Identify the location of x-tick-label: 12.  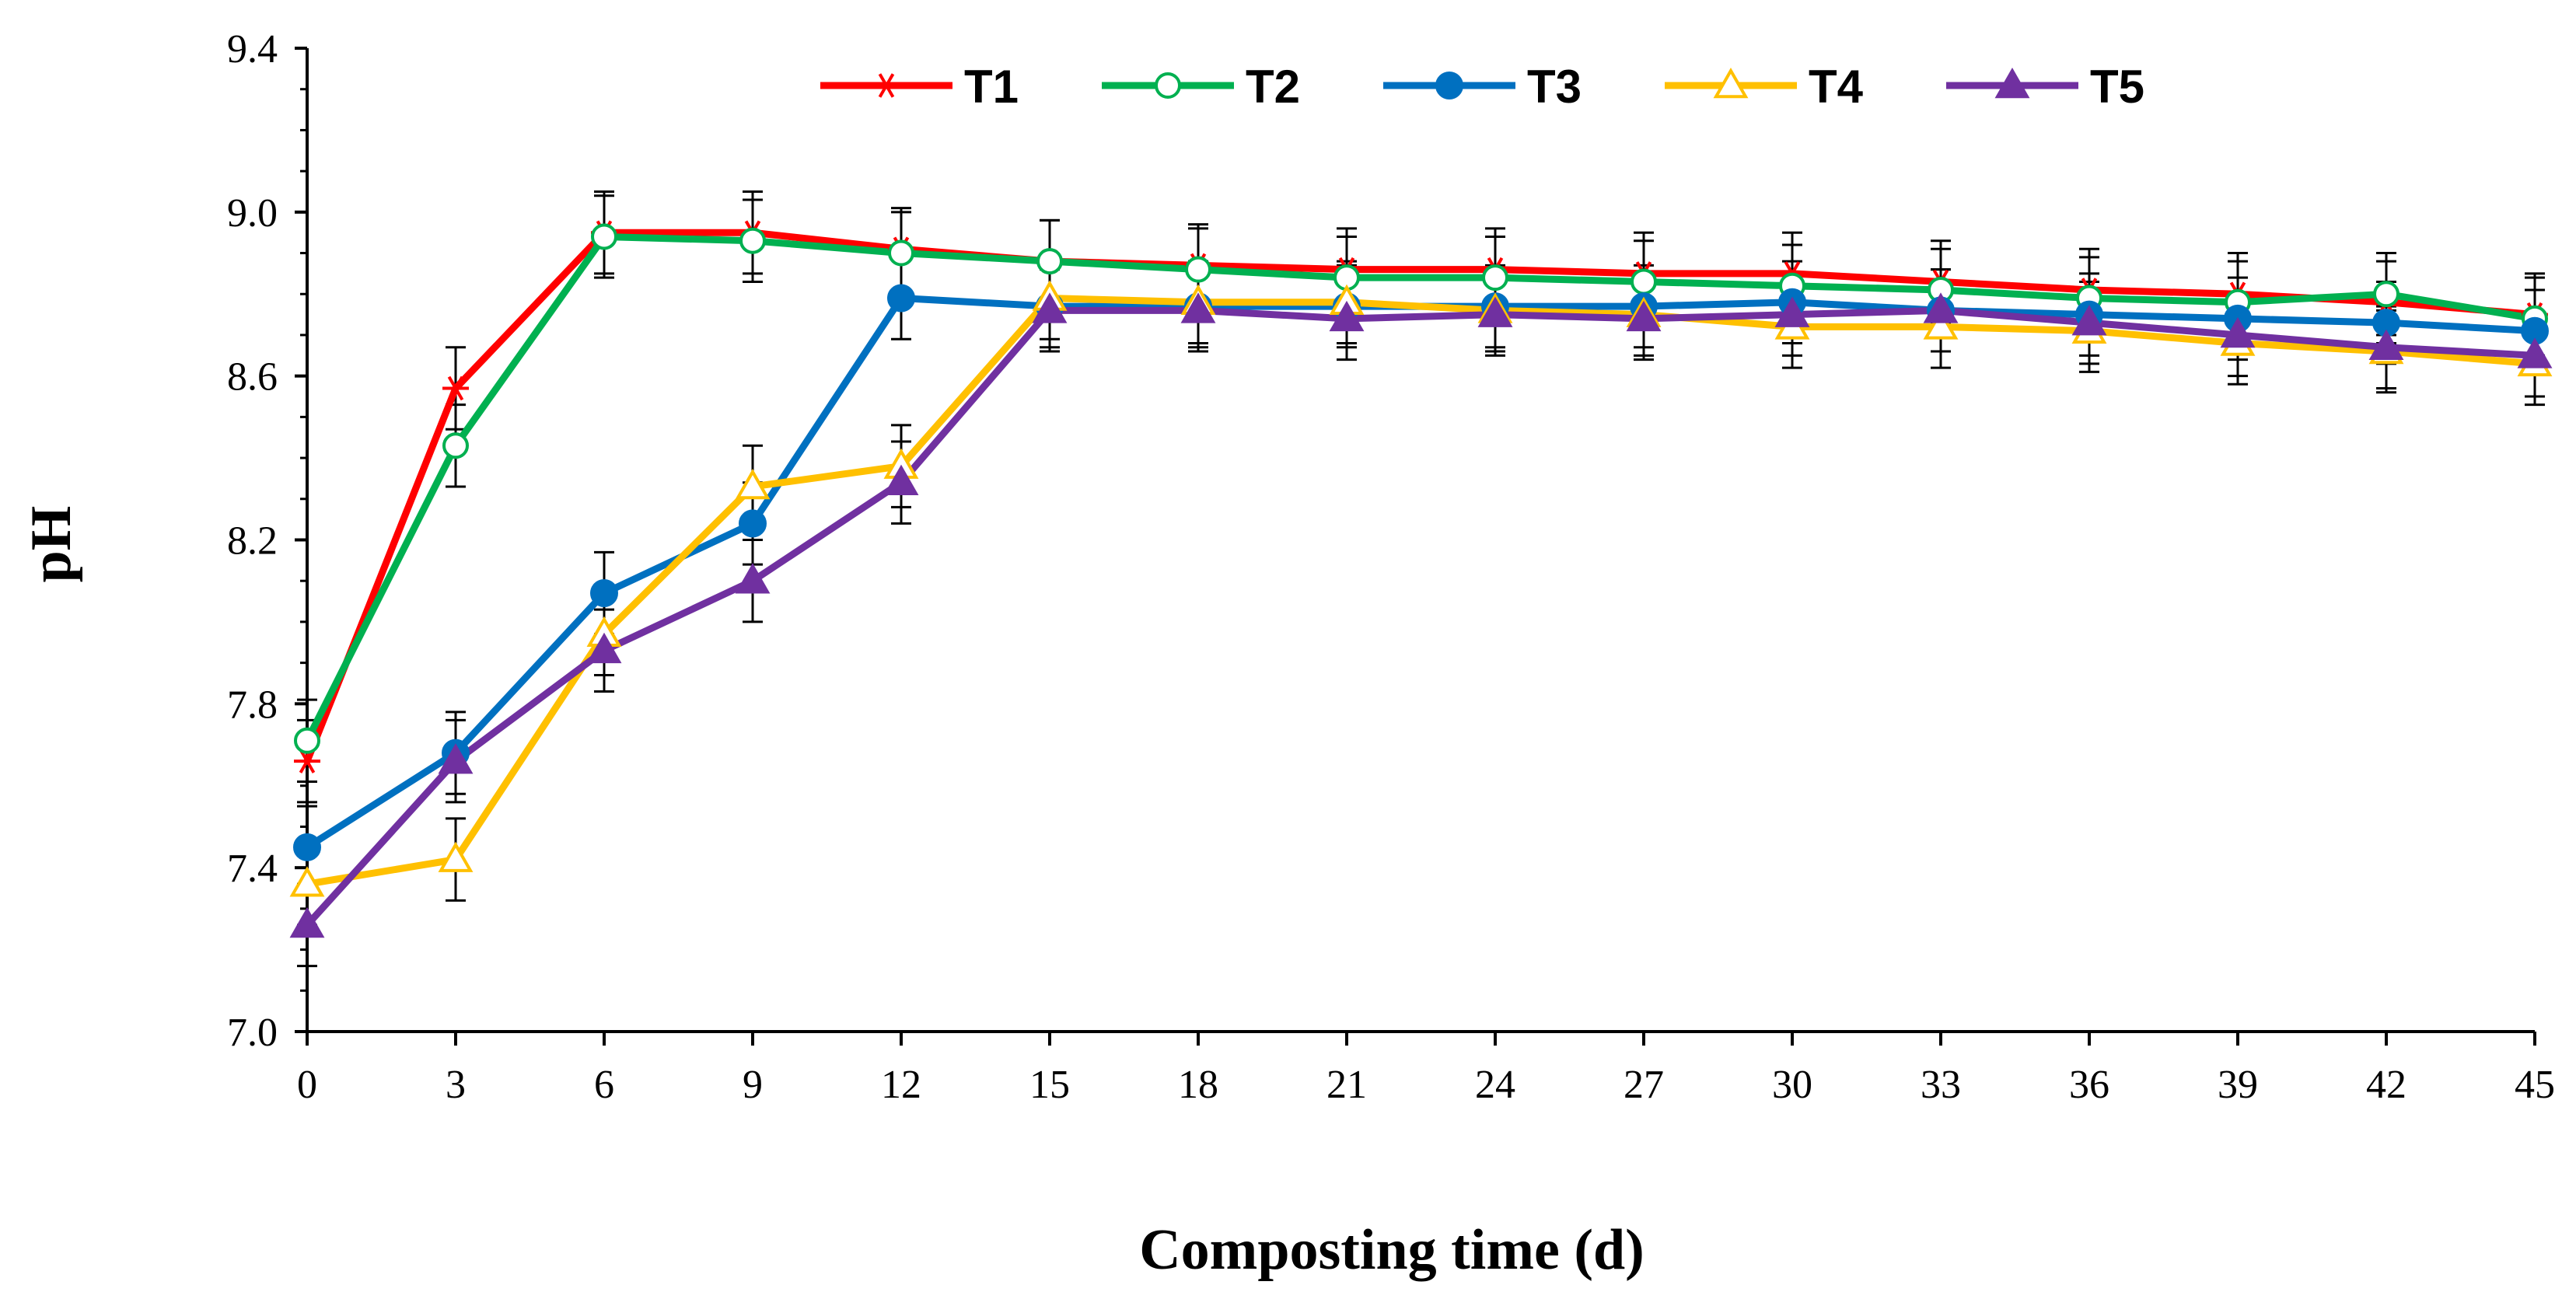
(901, 1085).